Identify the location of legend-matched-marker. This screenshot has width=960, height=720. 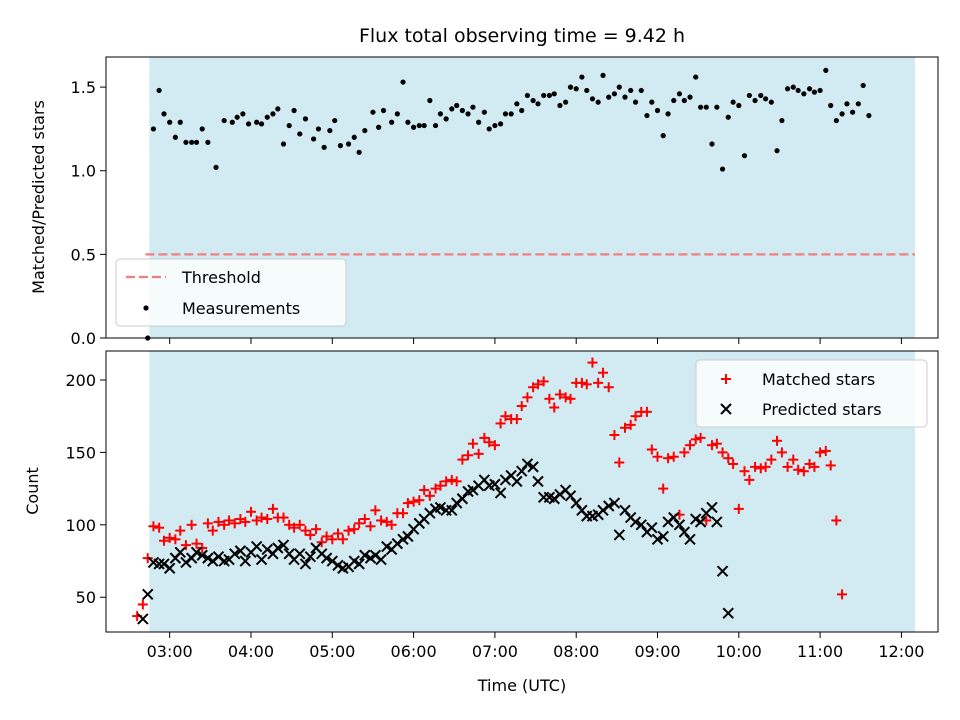
(726, 379).